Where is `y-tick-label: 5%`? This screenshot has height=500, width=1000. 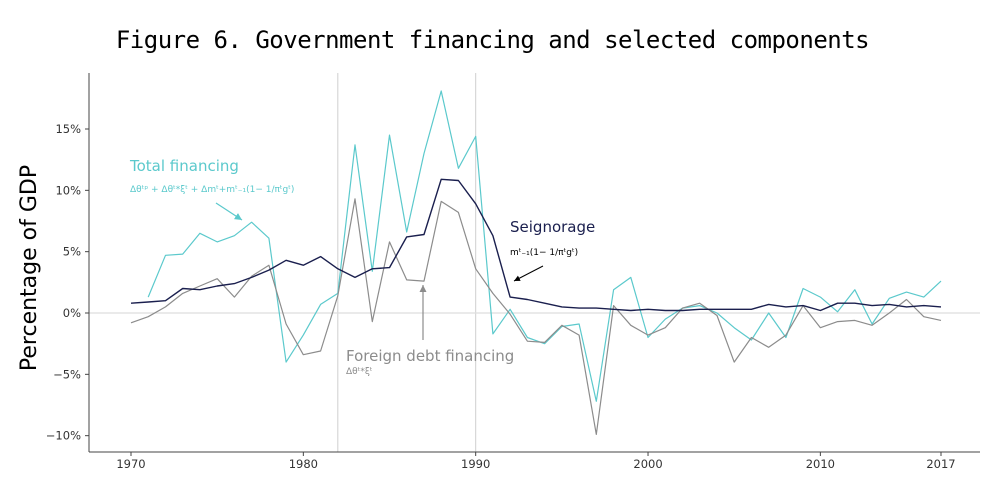
y-tick-label: 5% is located at coordinates (72, 252).